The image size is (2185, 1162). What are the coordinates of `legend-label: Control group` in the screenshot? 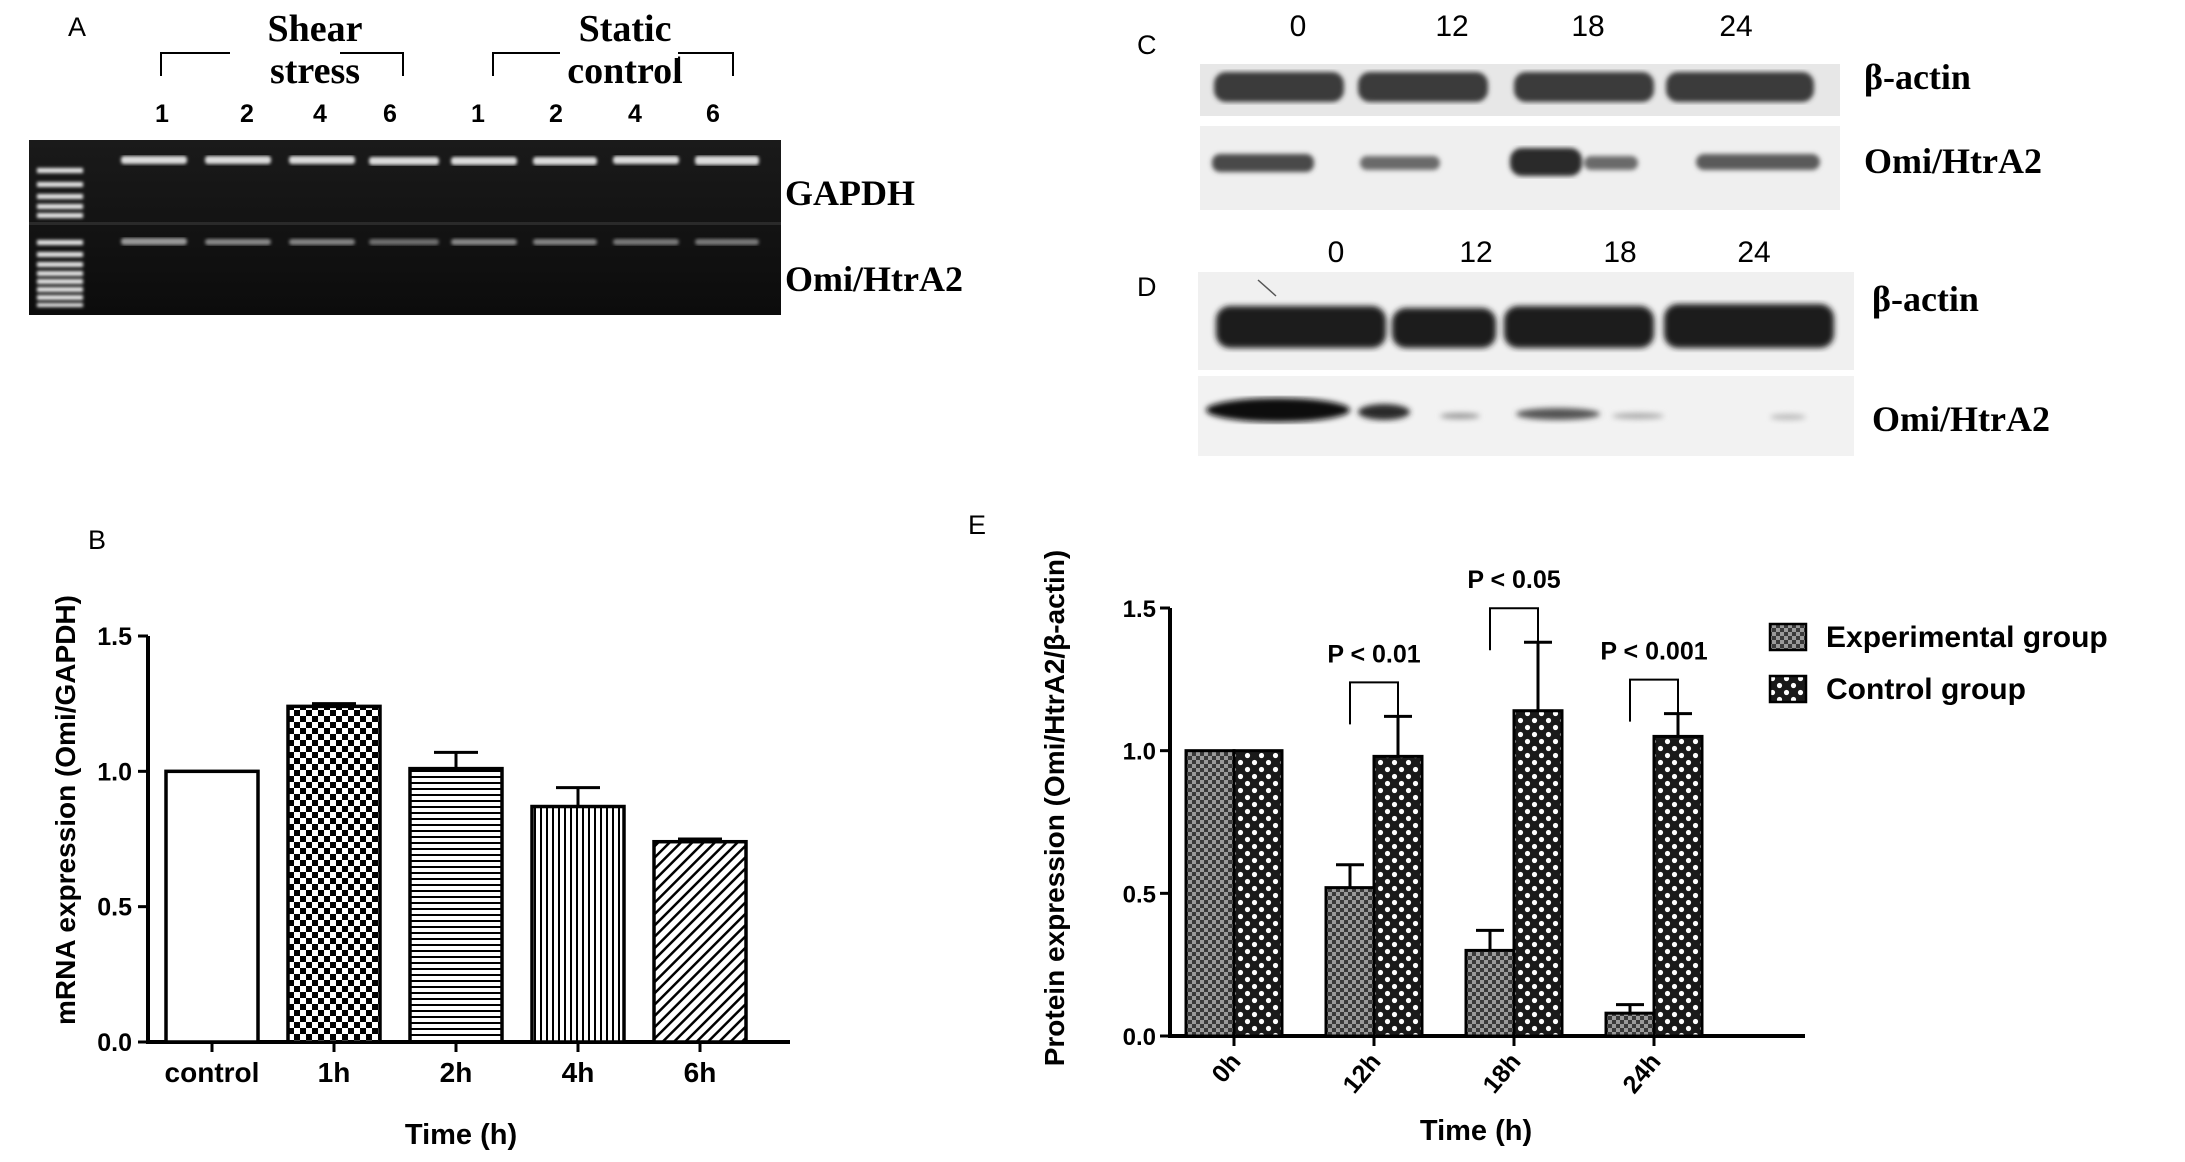 It's located at (1926, 689).